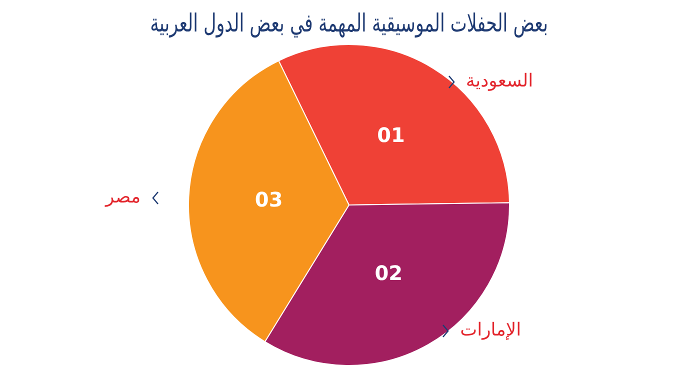 The width and height of the screenshot is (698, 374). I want to click on text: 01, so click(391, 134).